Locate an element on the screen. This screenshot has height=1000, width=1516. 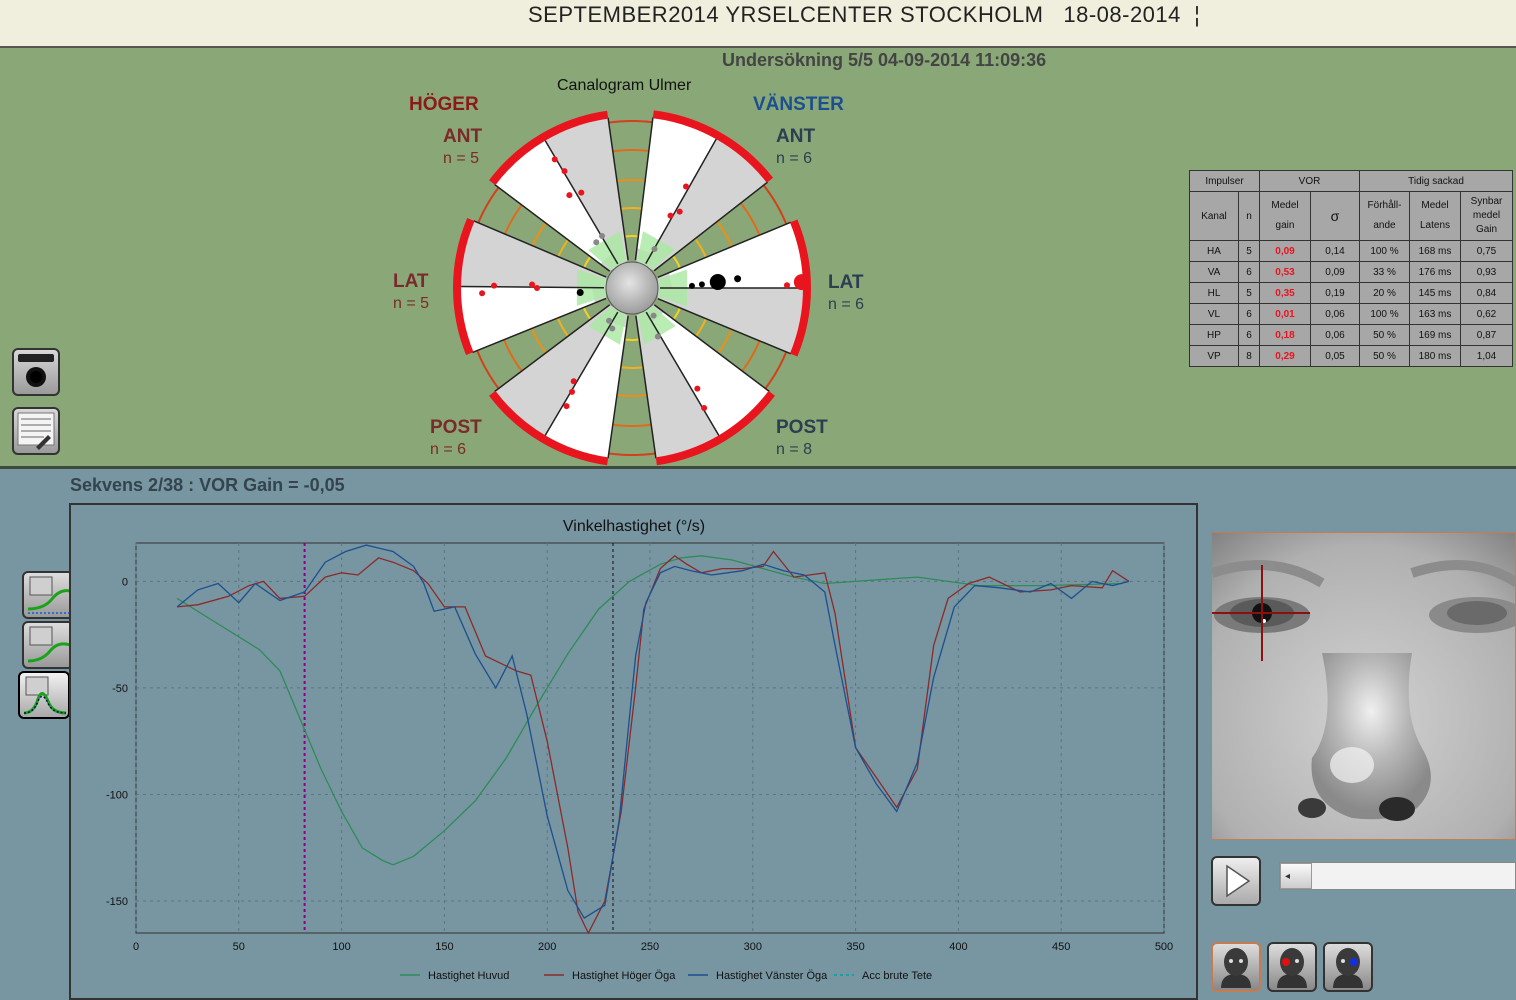
left-post-impulse-dot is located at coordinates (653, 315).